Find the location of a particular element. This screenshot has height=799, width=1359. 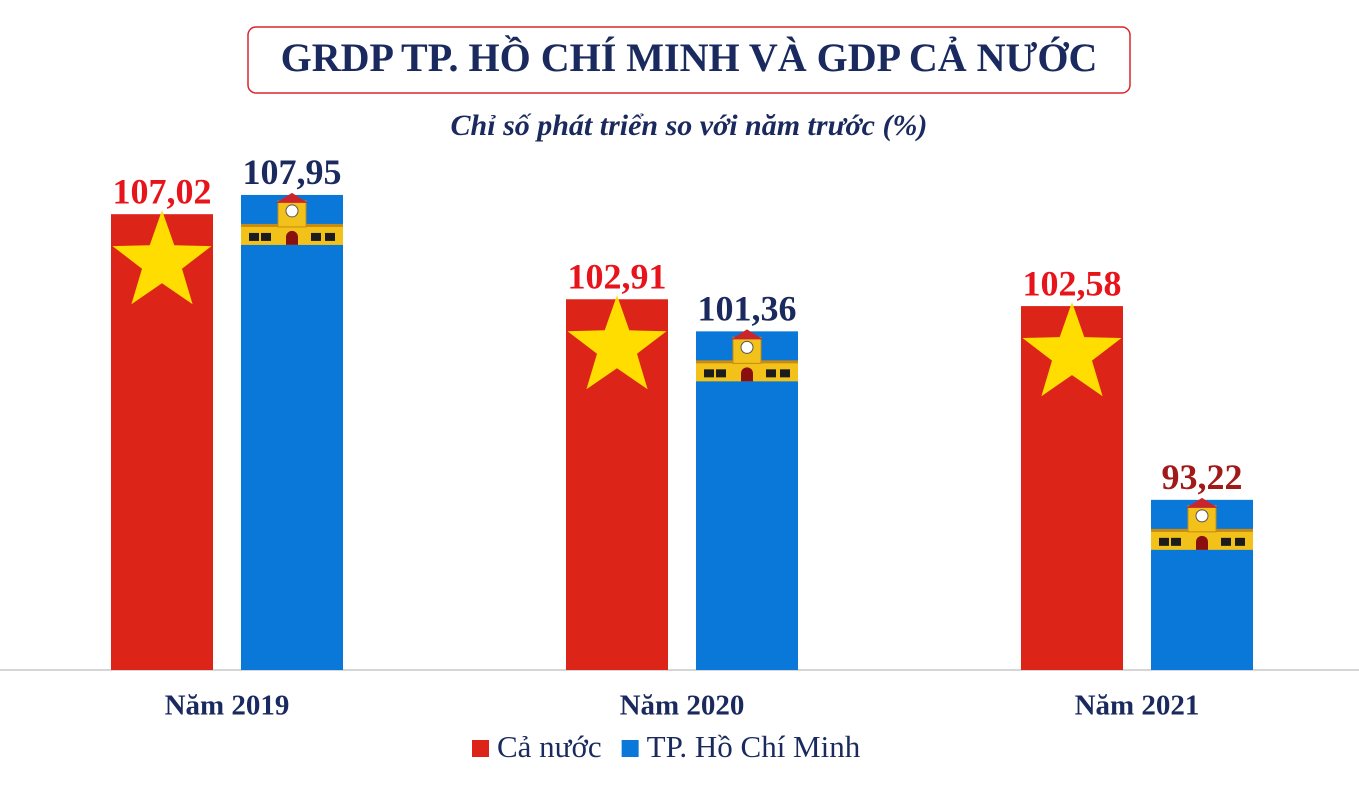

value-label: 107,95 is located at coordinates (292, 172).